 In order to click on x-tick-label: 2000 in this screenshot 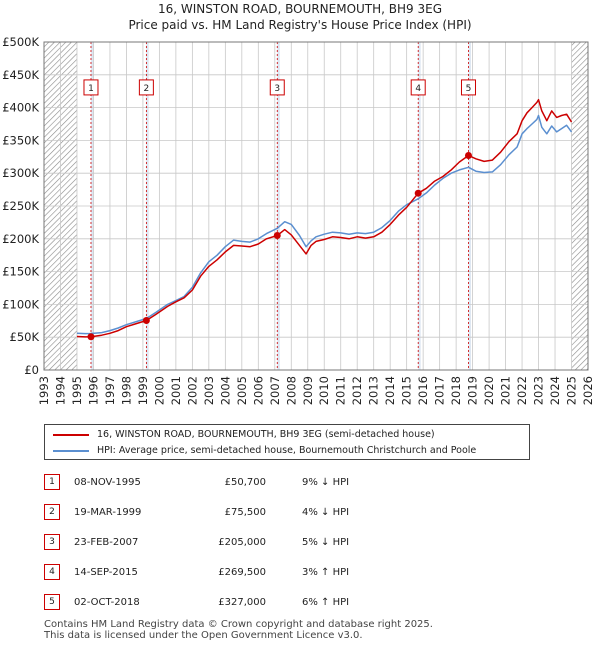, I will do `click(159, 390)`.